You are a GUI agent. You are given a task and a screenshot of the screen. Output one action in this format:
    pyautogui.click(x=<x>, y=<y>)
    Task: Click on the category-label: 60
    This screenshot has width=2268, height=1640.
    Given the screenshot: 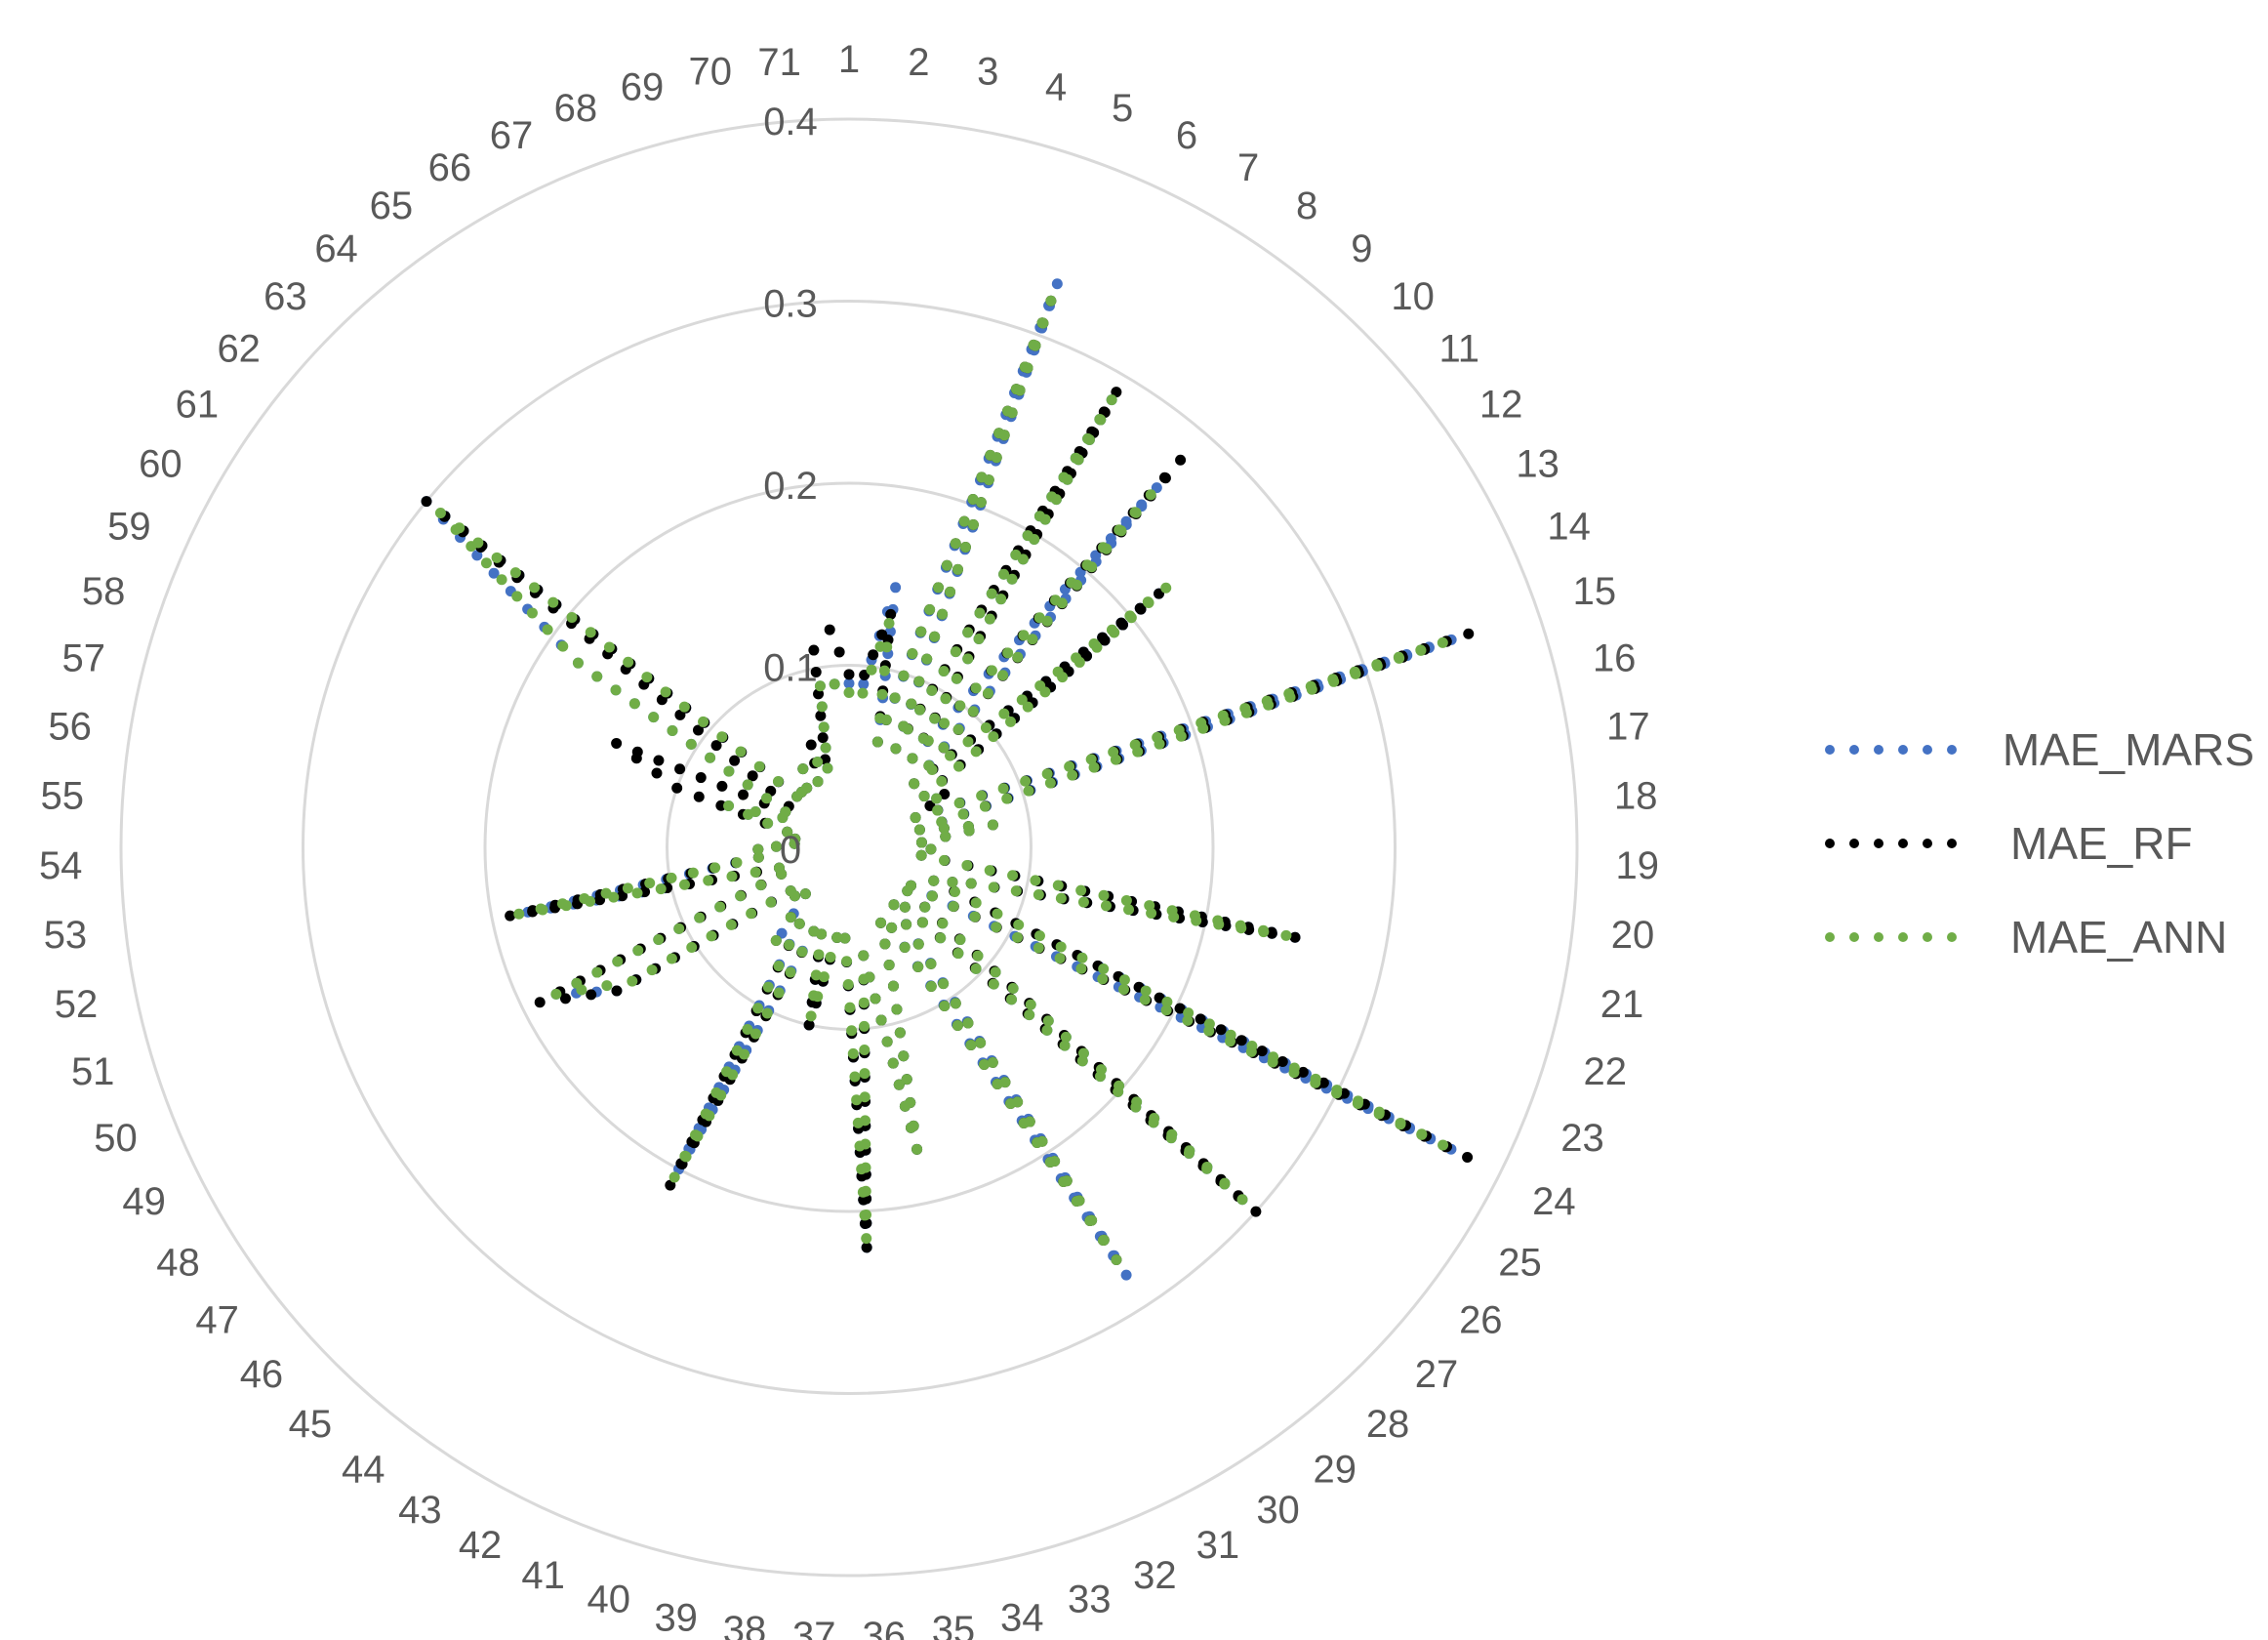 What is the action you would take?
    pyautogui.click(x=161, y=463)
    